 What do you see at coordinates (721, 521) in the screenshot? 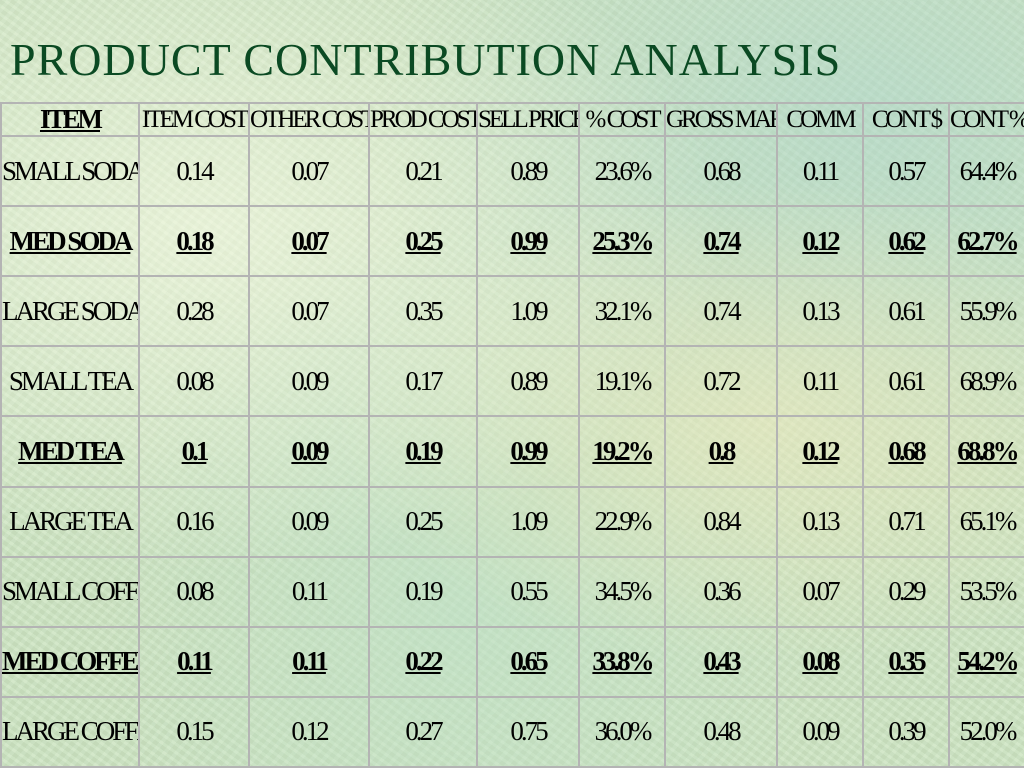
I see `value-cell: 0.84` at bounding box center [721, 521].